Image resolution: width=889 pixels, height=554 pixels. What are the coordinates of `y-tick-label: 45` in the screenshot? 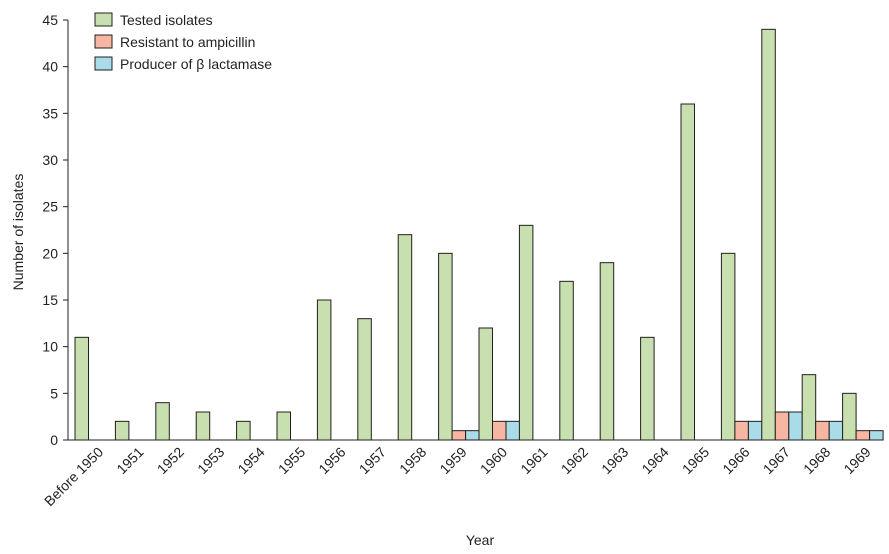 It's located at (50, 20).